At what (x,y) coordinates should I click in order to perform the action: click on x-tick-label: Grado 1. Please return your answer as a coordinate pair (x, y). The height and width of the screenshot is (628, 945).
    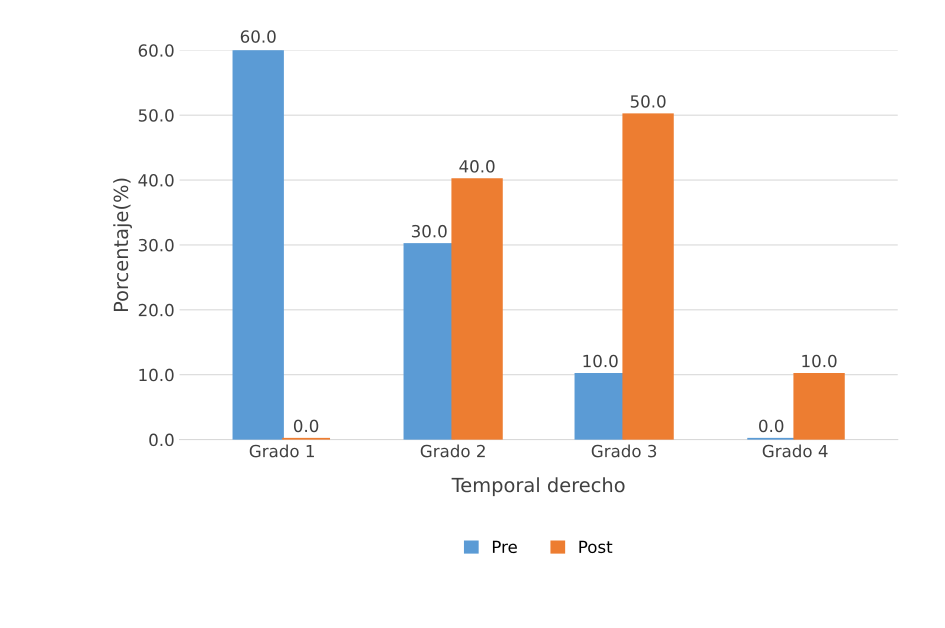
    Looking at the image, I should click on (282, 451).